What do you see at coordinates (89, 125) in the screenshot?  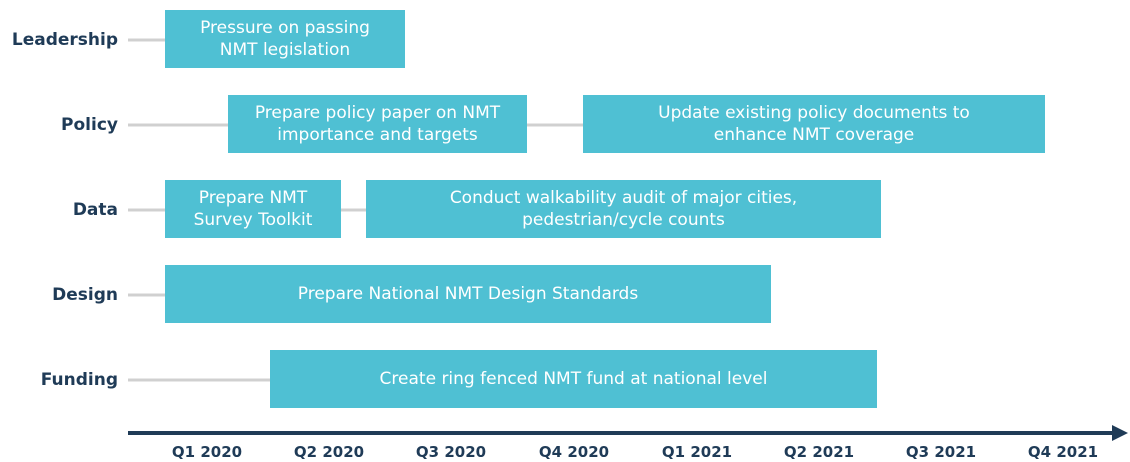 I see `row-label: Policy` at bounding box center [89, 125].